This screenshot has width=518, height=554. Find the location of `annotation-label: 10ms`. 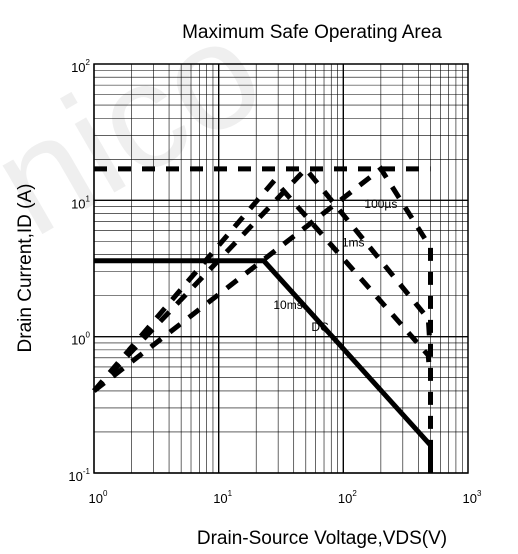

annotation-label: 10ms is located at coordinates (287, 305).